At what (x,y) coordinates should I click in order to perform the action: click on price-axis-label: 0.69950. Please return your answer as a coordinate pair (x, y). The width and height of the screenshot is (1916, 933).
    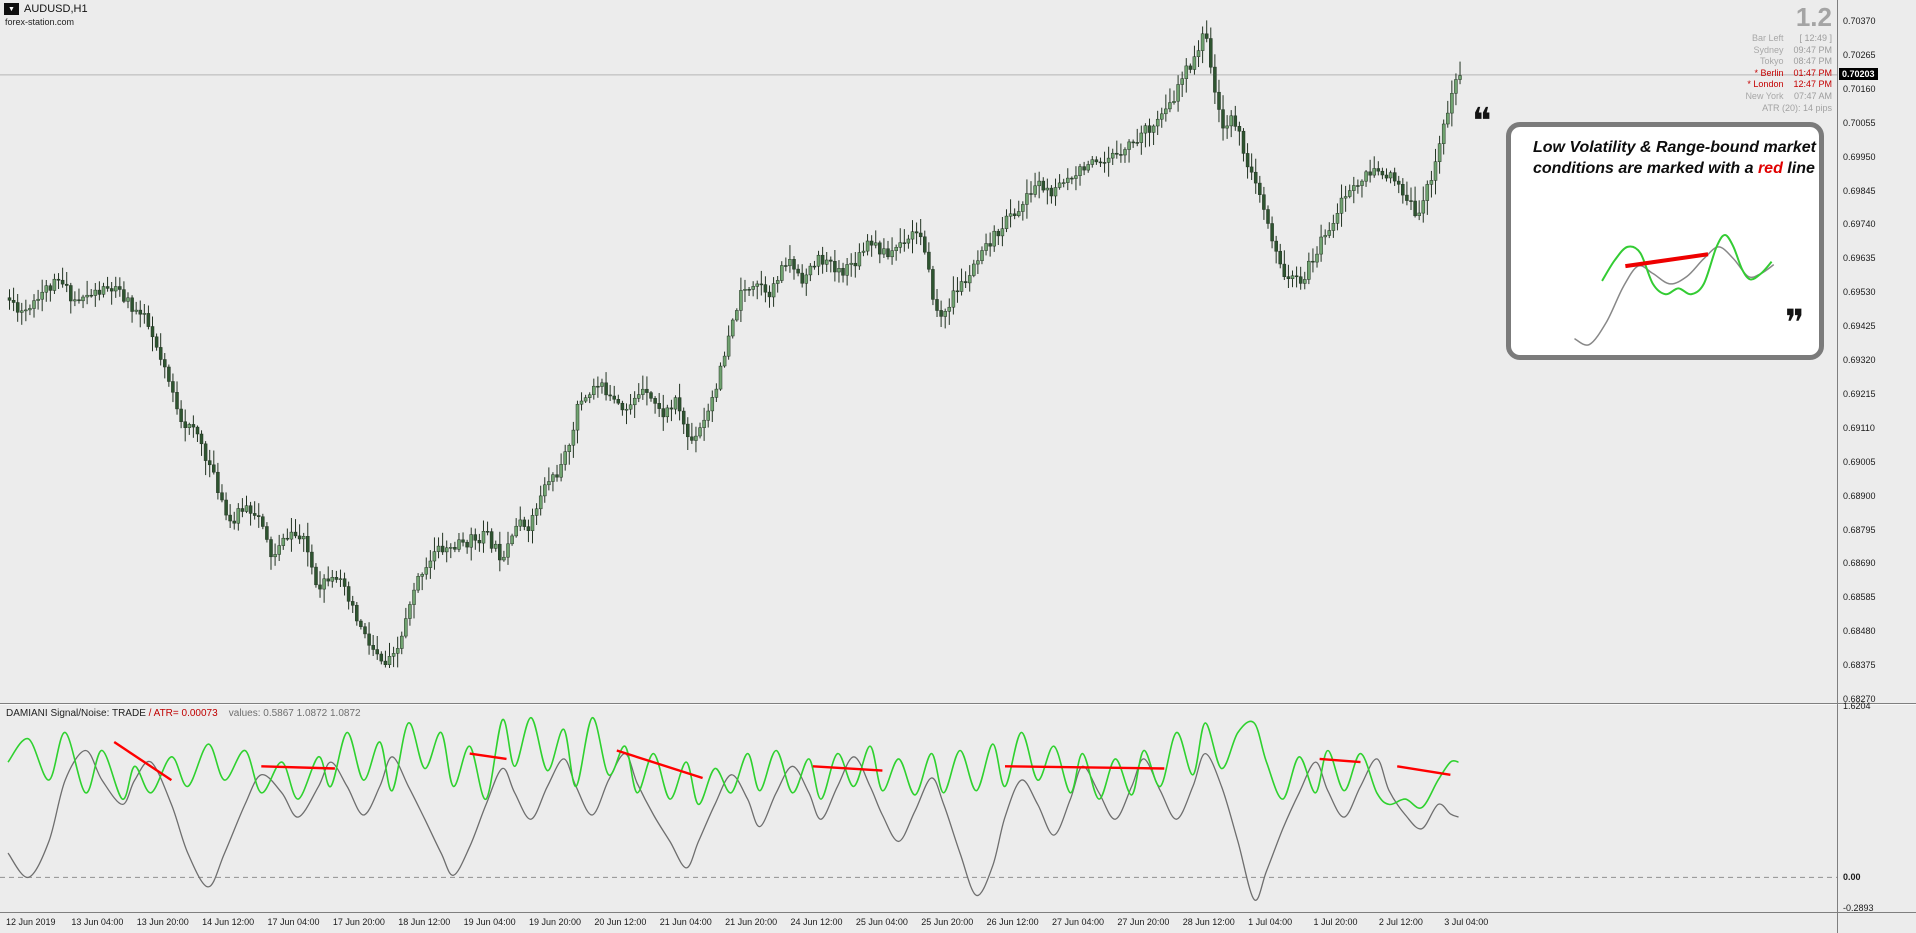
    Looking at the image, I should click on (1859, 156).